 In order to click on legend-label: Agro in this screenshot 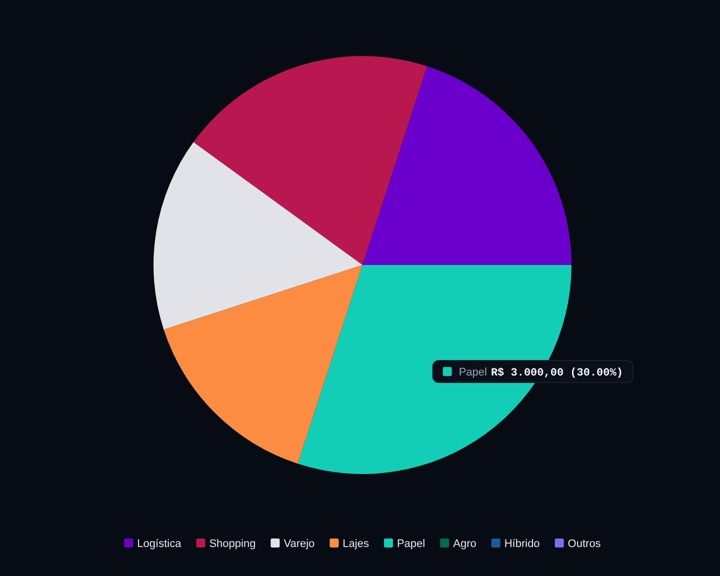, I will do `click(464, 544)`.